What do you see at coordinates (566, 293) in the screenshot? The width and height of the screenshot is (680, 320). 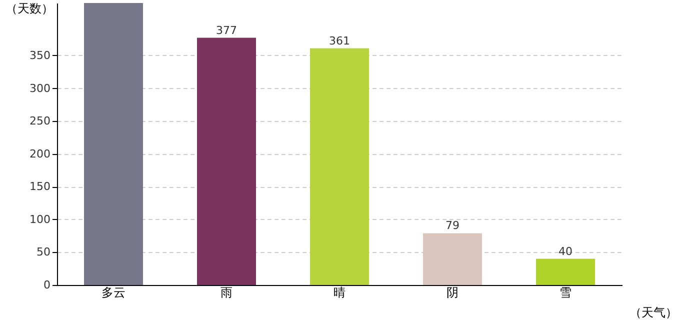 I see `x-tick-label: 雪` at bounding box center [566, 293].